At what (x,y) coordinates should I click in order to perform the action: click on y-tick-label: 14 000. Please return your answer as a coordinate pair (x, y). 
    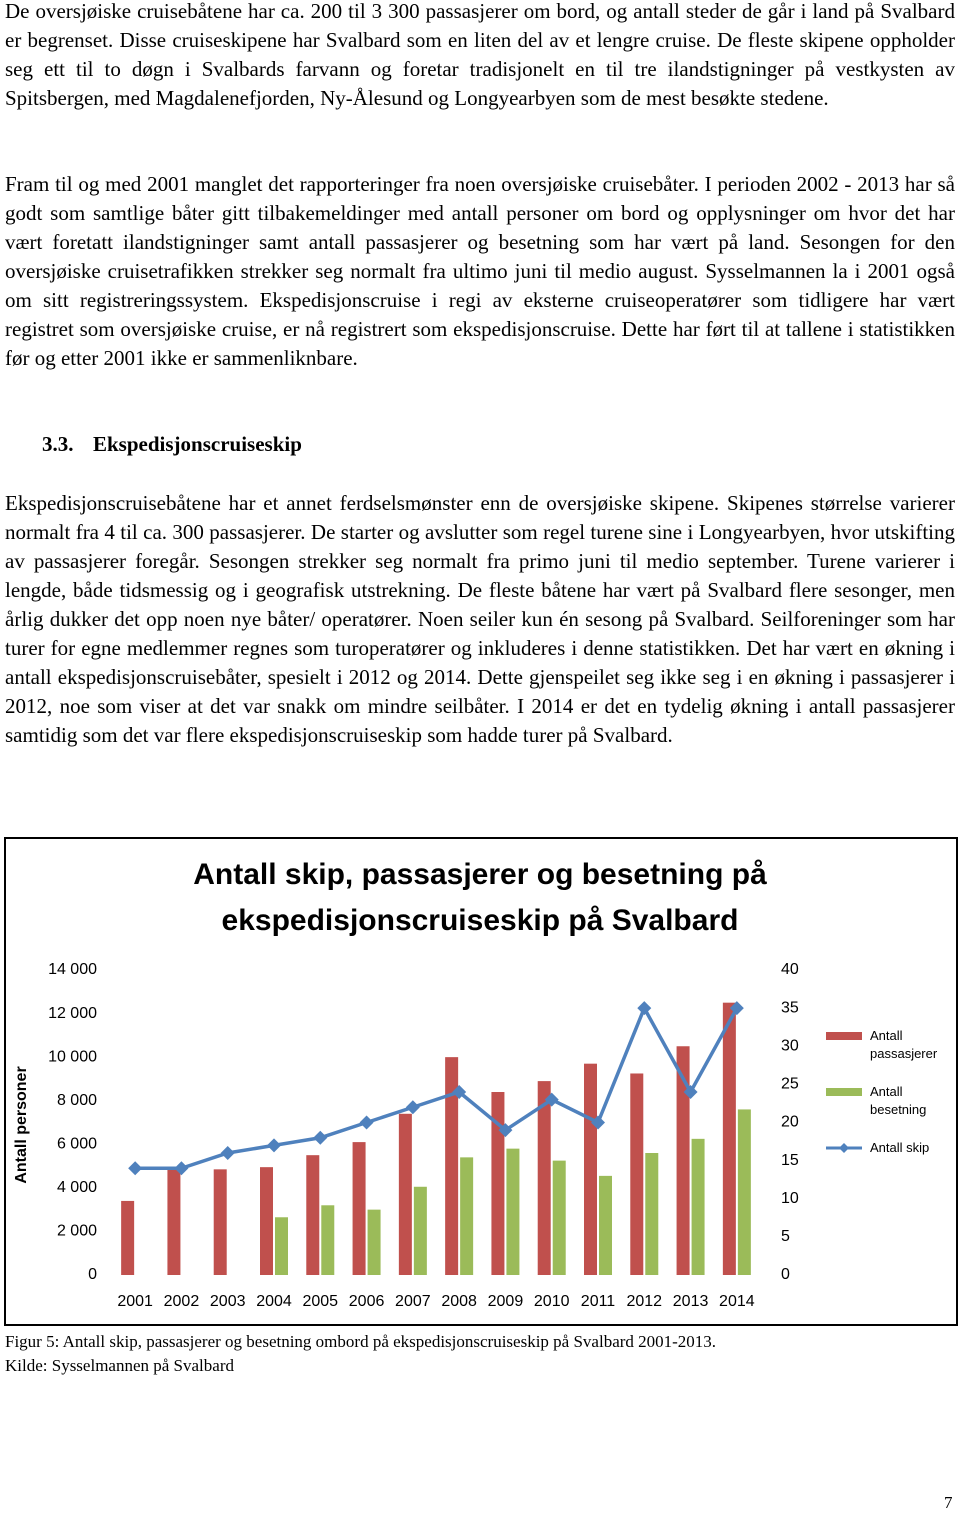
    Looking at the image, I should click on (72, 969).